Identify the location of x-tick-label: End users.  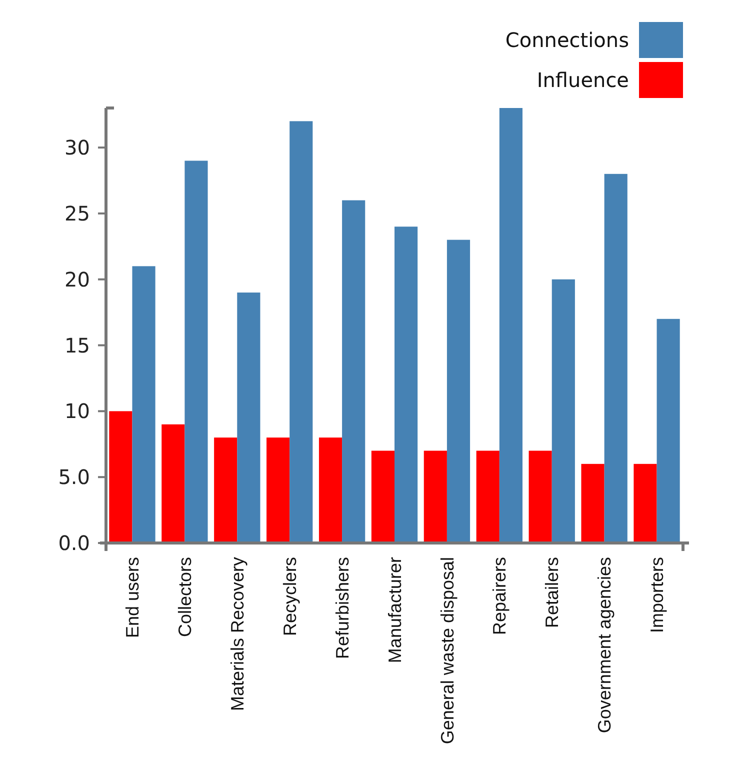
(132, 597).